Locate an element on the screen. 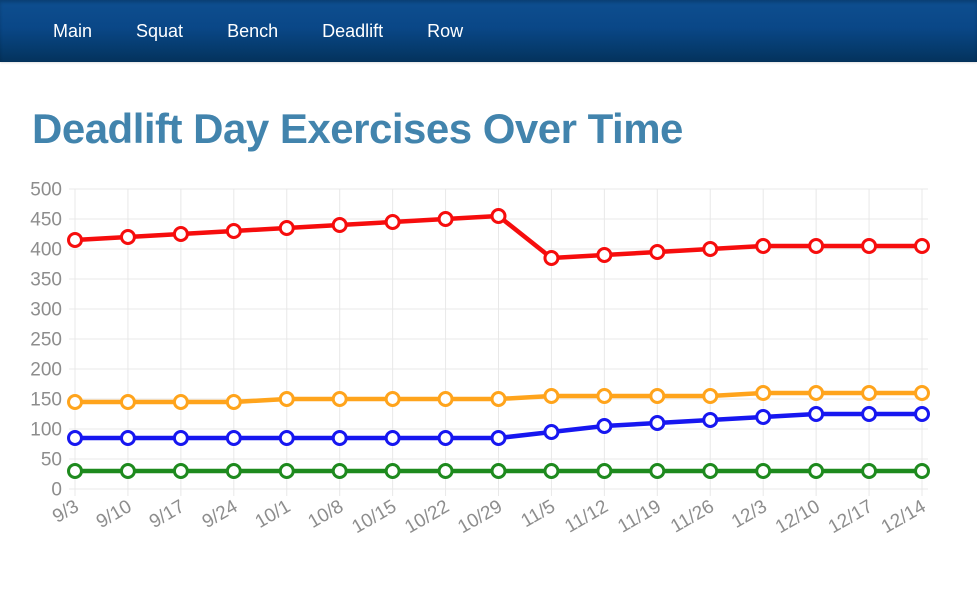  nav-item-deadlift: Deadlift is located at coordinates (353, 30).